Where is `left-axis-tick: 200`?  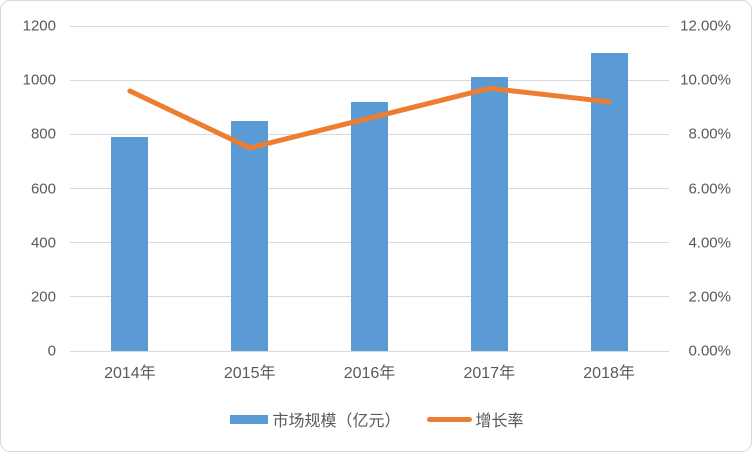
left-axis-tick: 200 is located at coordinates (43, 297).